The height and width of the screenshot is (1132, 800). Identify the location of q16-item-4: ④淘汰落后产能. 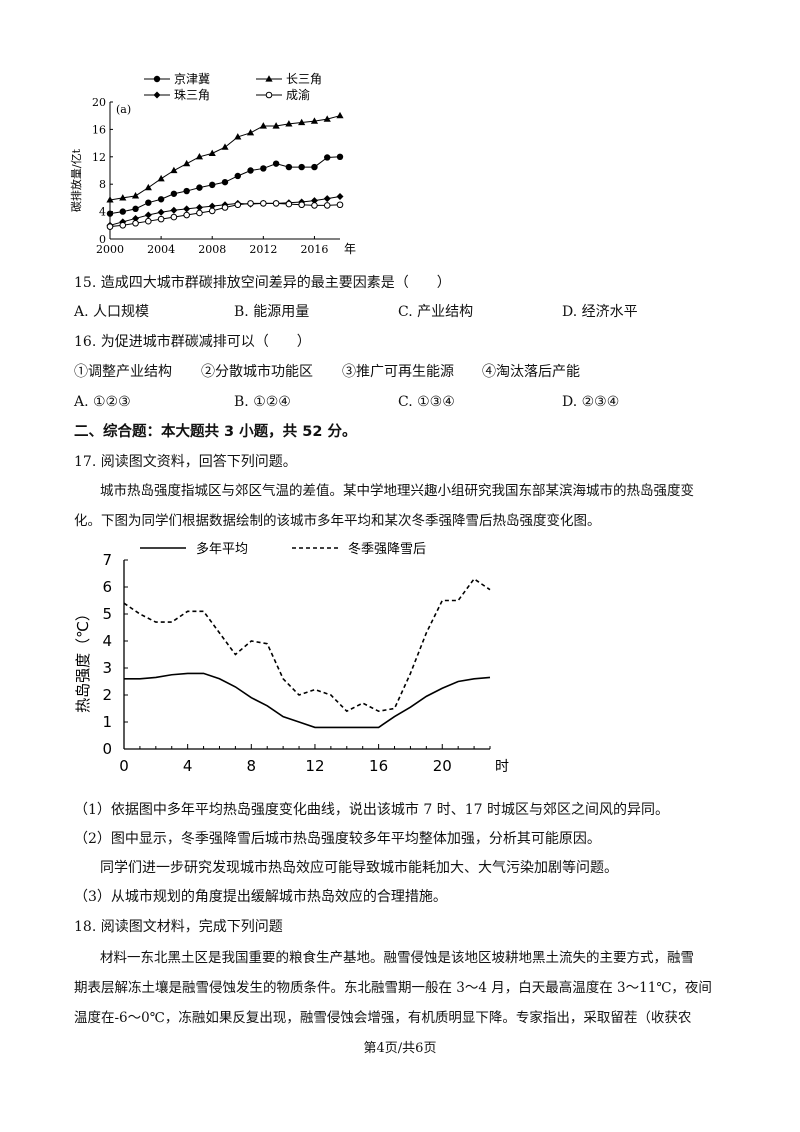
(531, 372).